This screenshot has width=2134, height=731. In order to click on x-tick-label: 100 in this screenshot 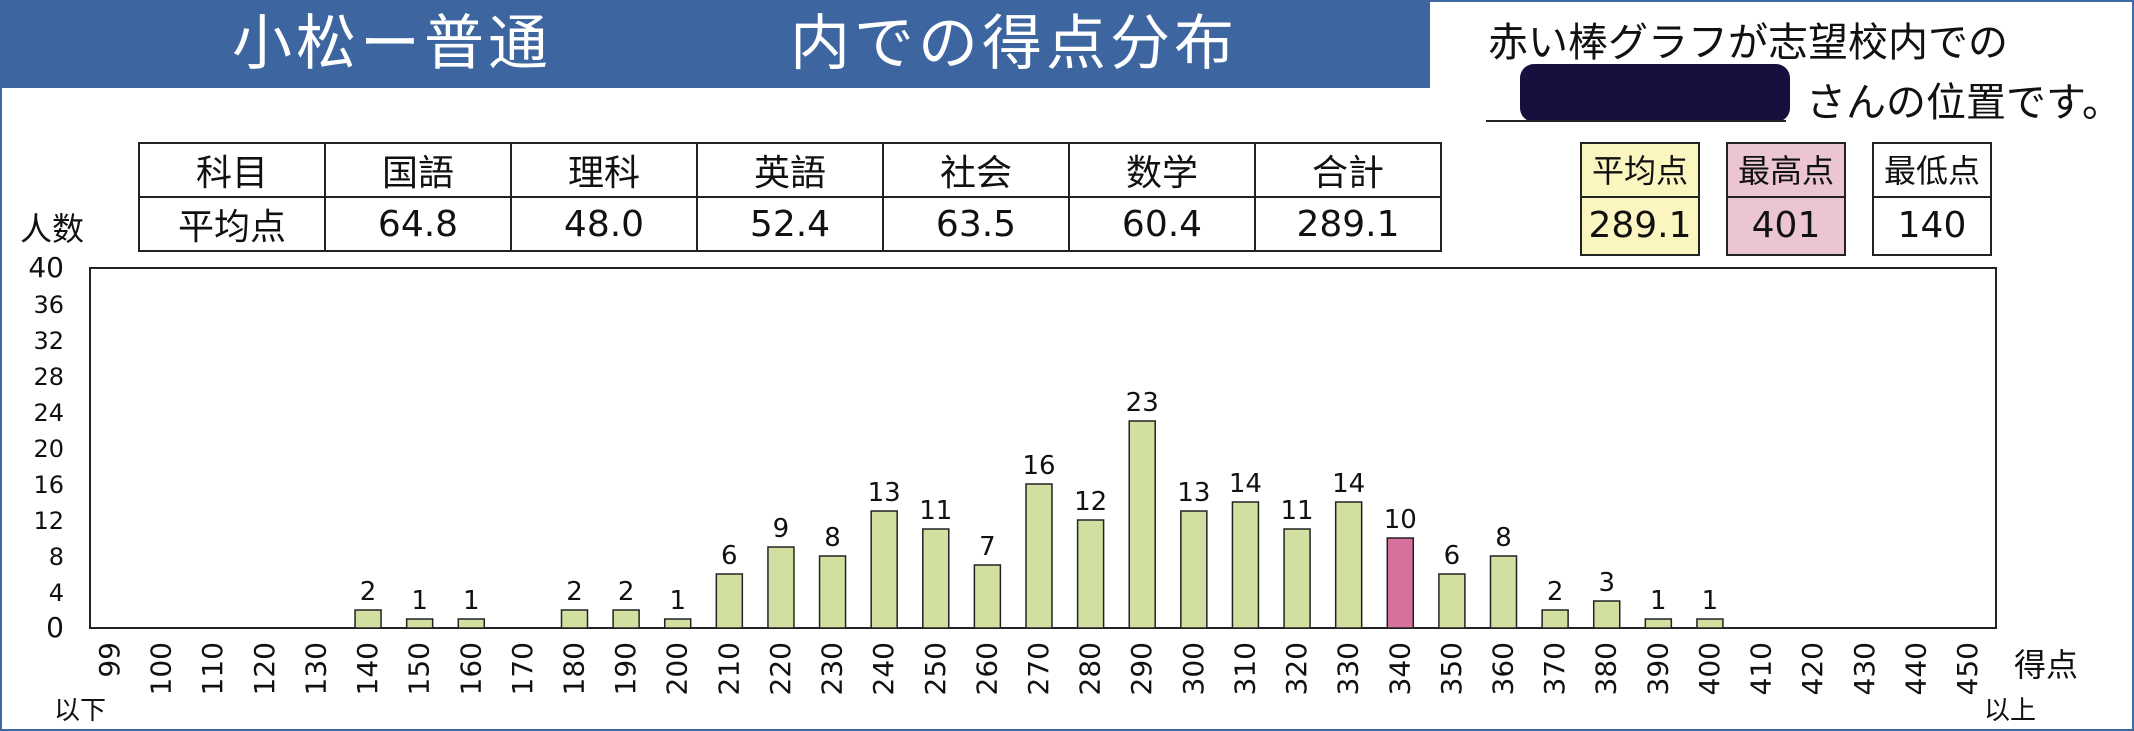, I will do `click(161, 668)`.